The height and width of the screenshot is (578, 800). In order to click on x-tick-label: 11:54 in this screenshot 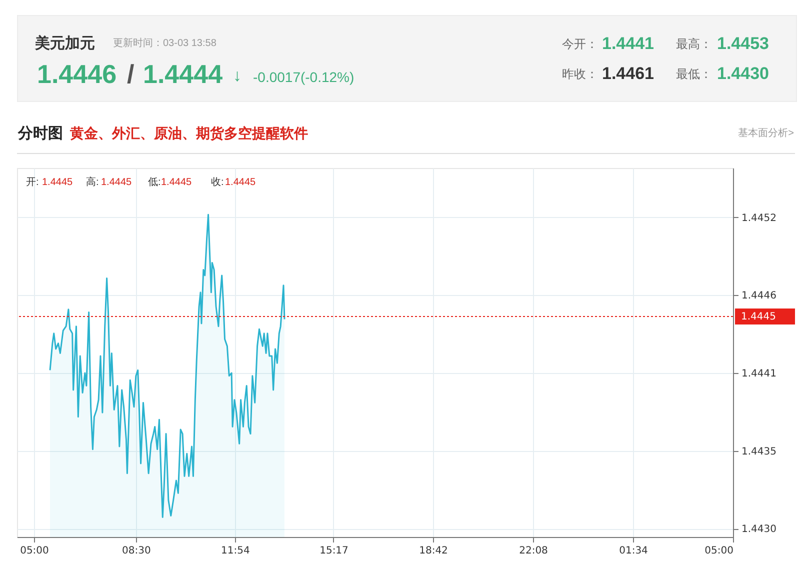, I will do `click(235, 551)`.